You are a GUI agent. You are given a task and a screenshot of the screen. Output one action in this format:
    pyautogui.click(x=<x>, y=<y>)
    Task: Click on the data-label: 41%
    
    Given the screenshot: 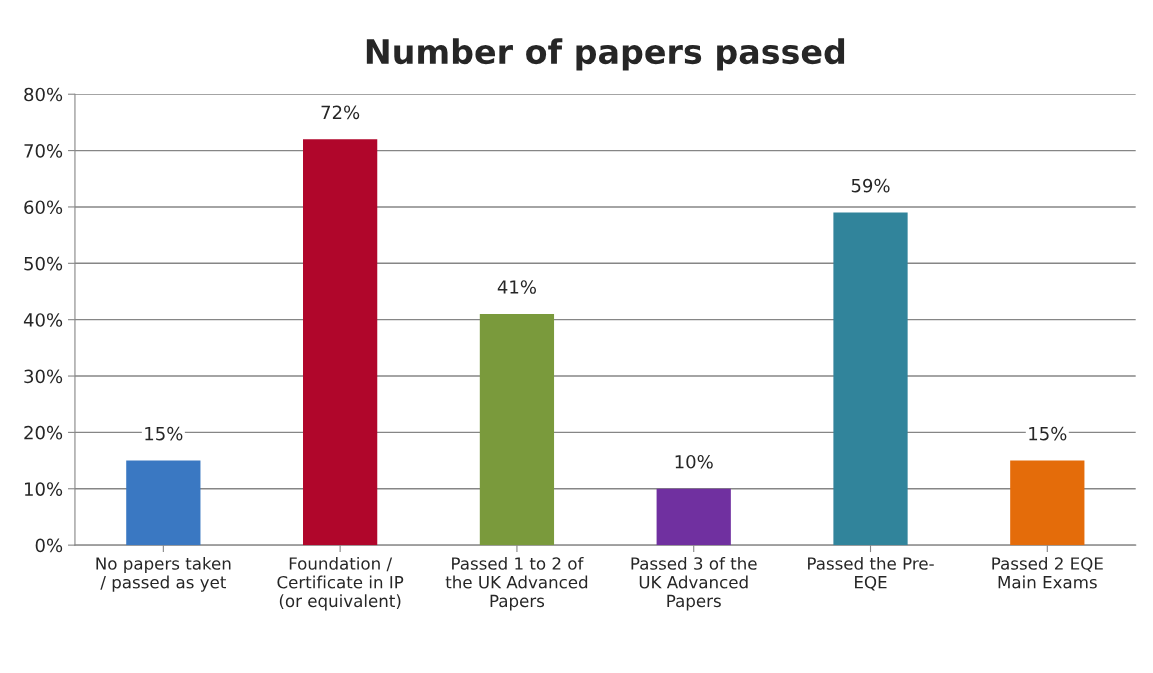 What is the action you would take?
    pyautogui.click(x=516, y=287)
    